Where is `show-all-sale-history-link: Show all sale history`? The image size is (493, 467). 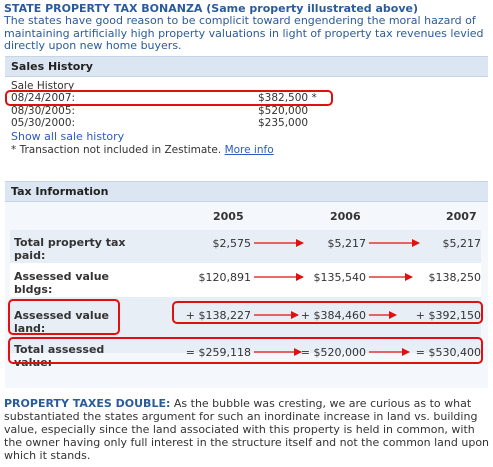 show-all-sale-history-link: Show all sale history is located at coordinates (68, 136).